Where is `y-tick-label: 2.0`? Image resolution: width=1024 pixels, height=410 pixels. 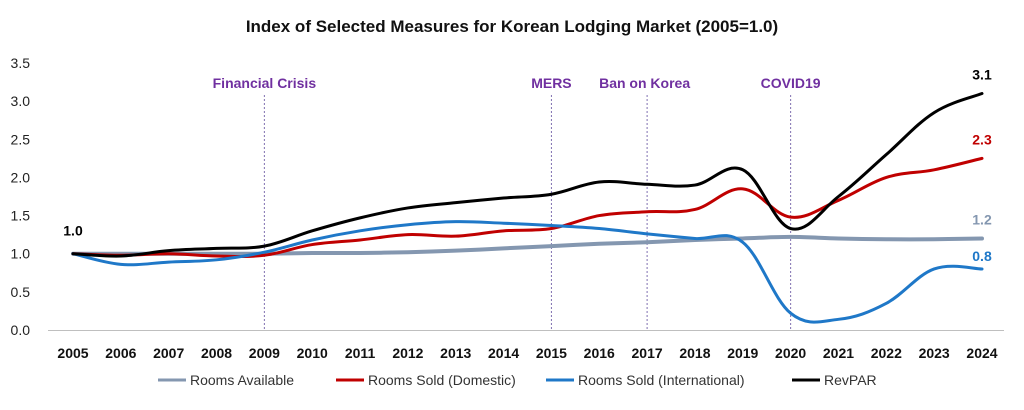 y-tick-label: 2.0 is located at coordinates (21, 177).